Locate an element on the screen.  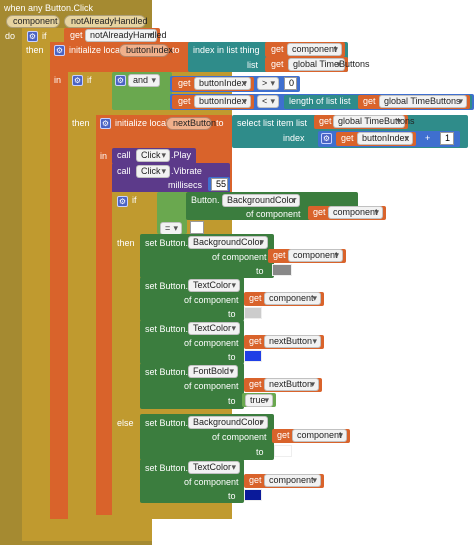
button-prop-label: Button. is located at coordinates (205, 200).